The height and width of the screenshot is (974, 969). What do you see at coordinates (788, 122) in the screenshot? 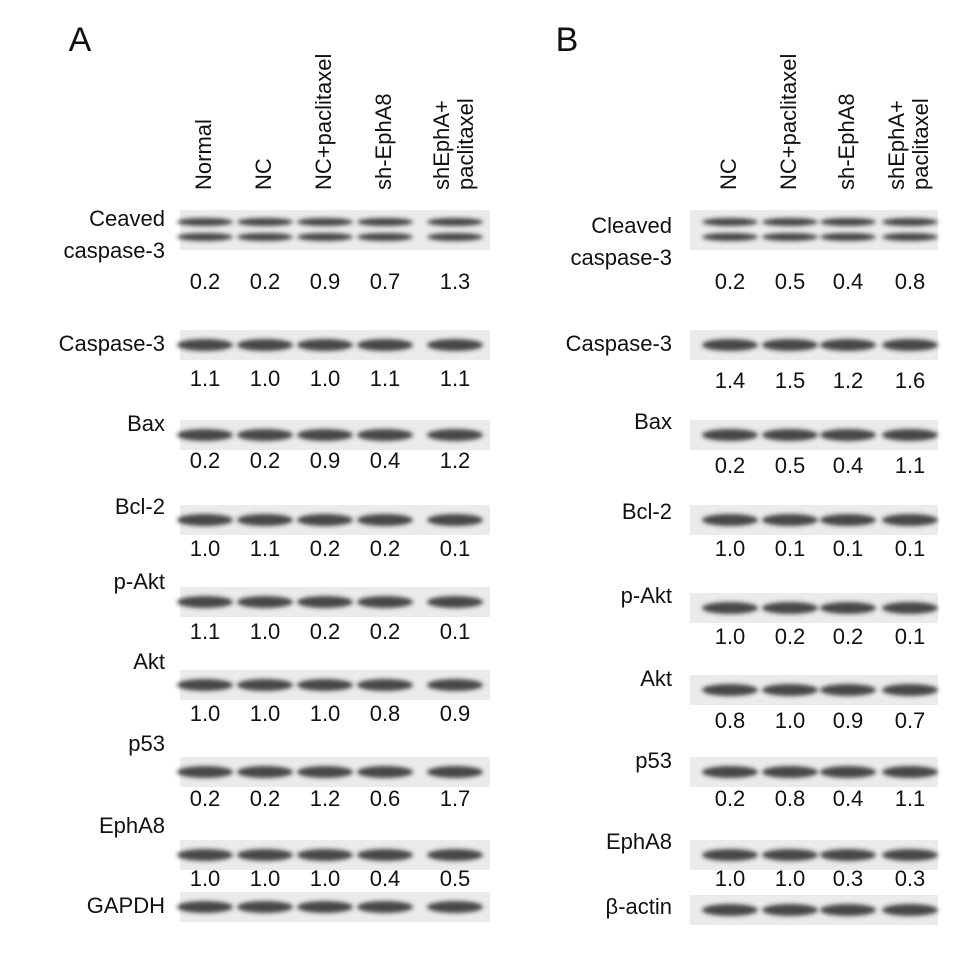
I see `column-label: NC+paclitaxel` at bounding box center [788, 122].